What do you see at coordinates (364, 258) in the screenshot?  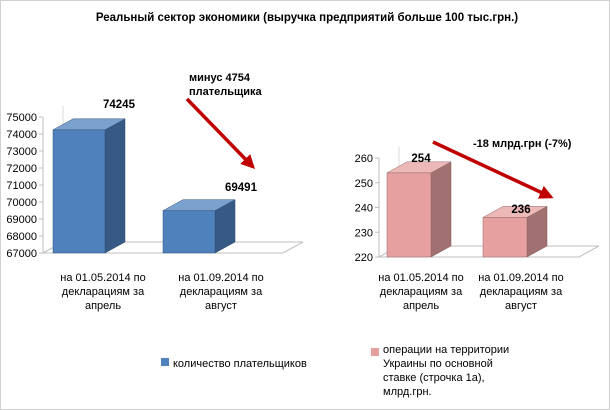 I see `chart2-y-tick-label: 220` at bounding box center [364, 258].